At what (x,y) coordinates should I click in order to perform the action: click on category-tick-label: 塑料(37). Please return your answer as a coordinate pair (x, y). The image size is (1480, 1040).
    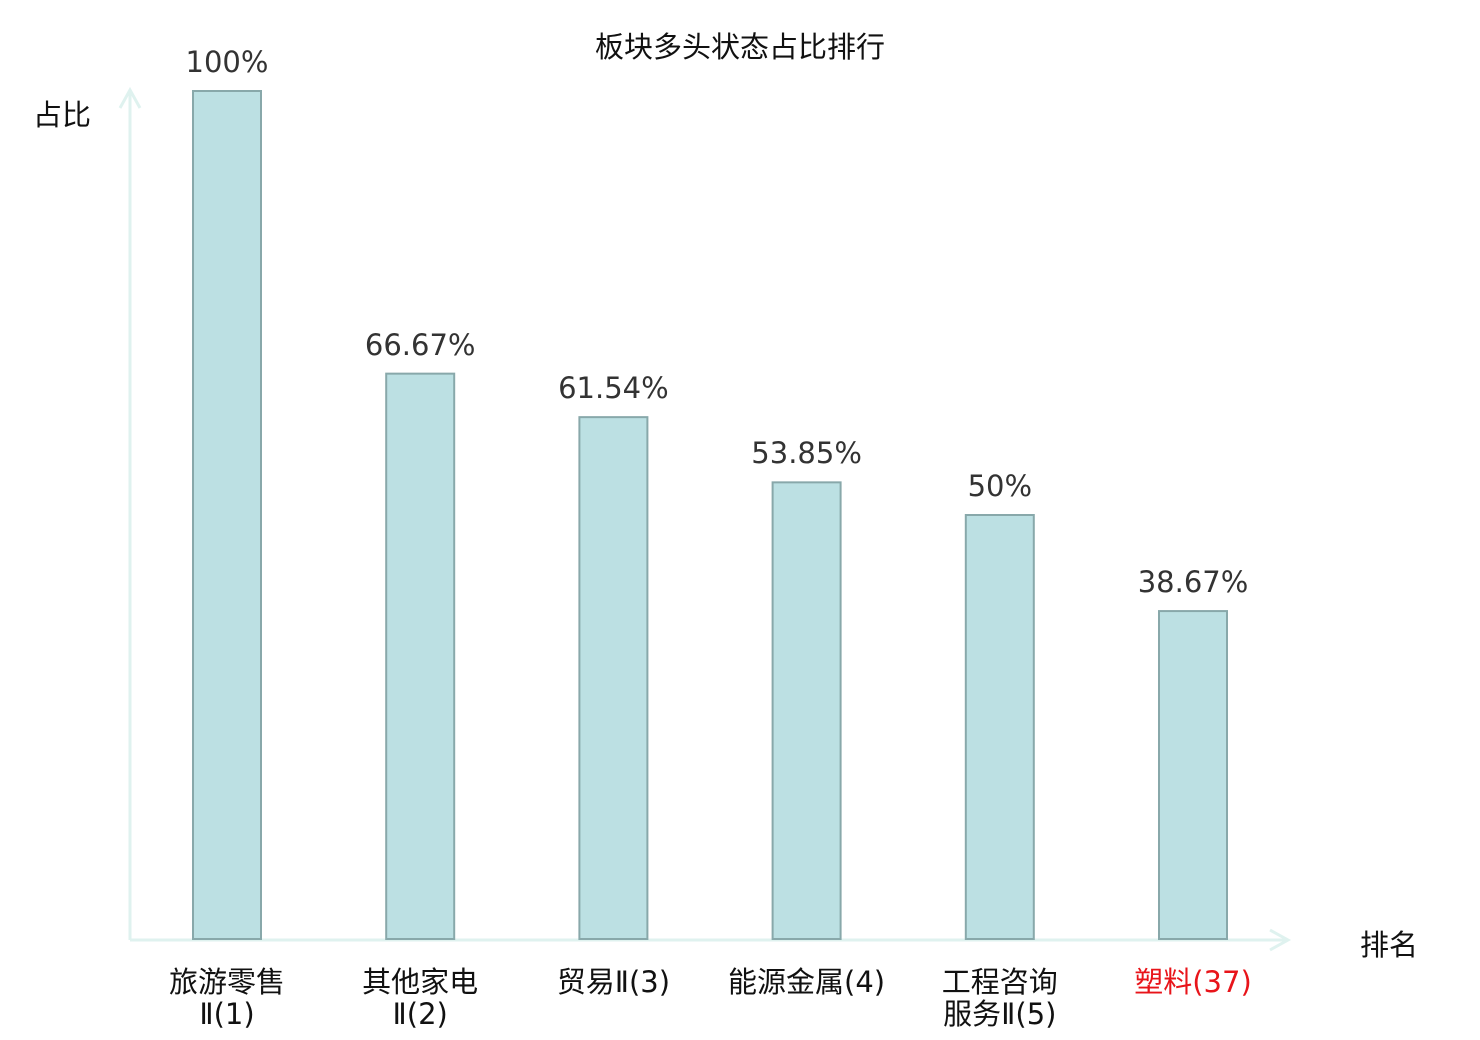
    Looking at the image, I should click on (1193, 982).